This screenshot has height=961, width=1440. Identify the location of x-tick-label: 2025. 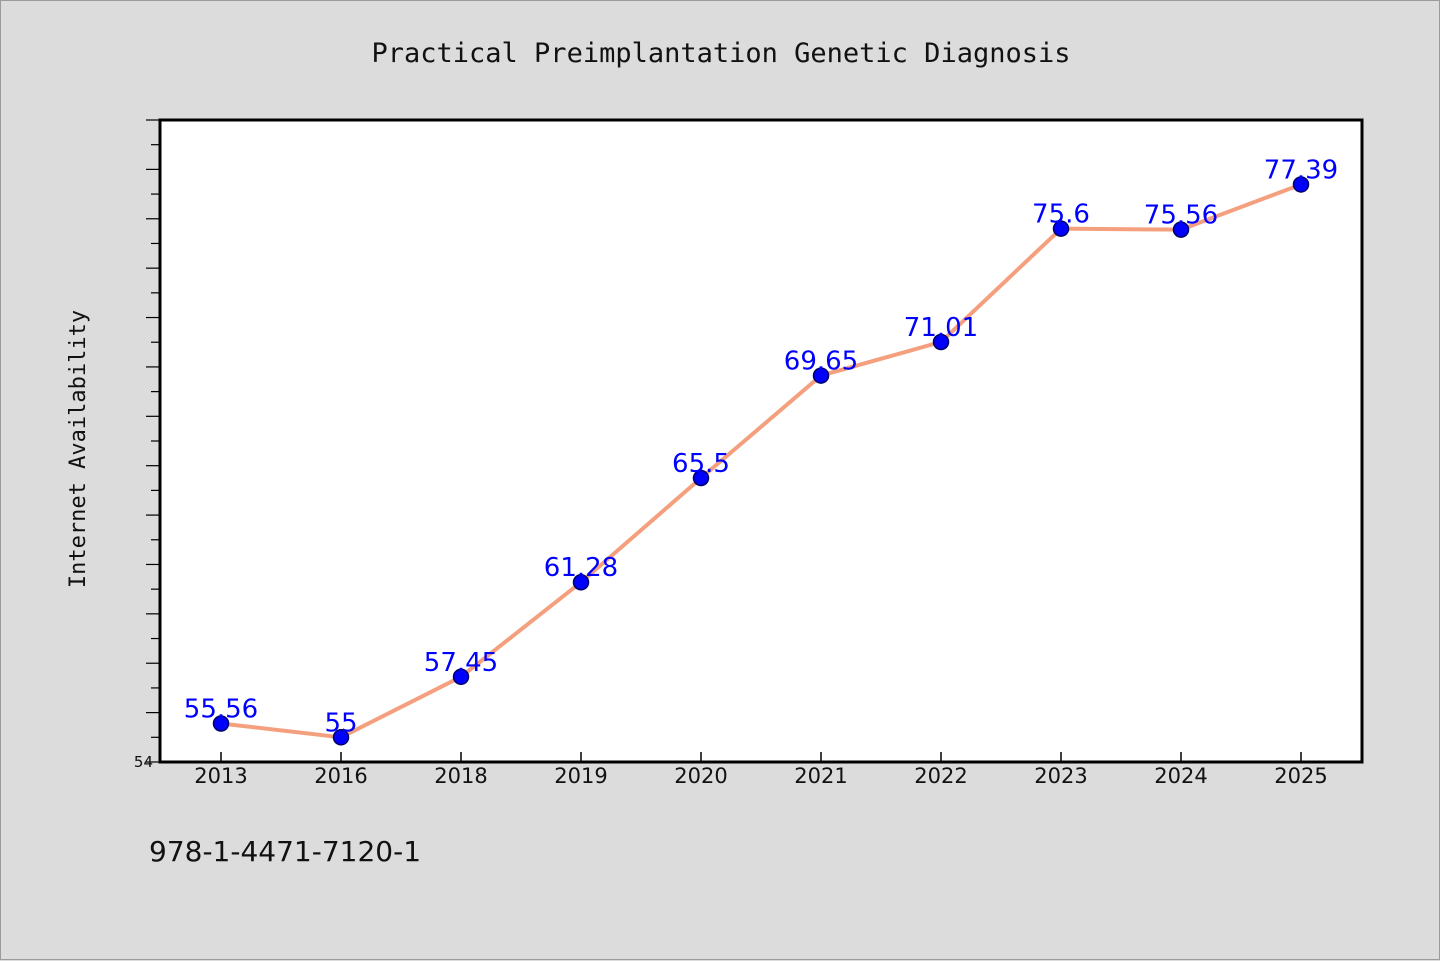
(1300, 776).